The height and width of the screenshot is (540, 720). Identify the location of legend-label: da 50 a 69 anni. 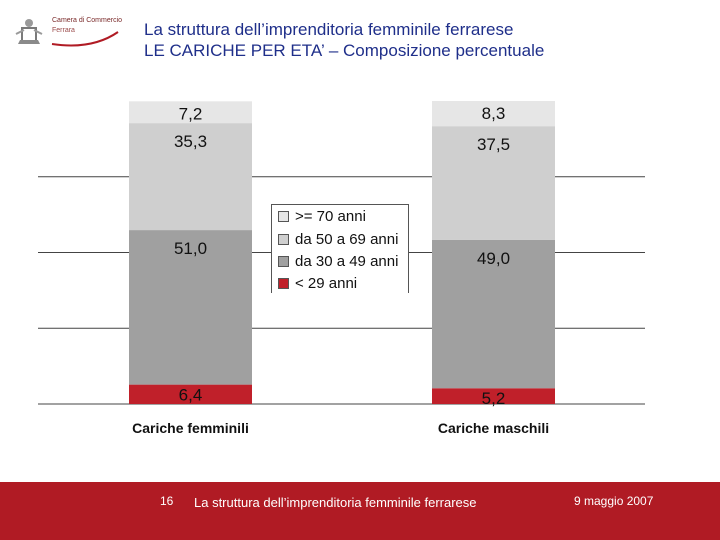
(347, 239).